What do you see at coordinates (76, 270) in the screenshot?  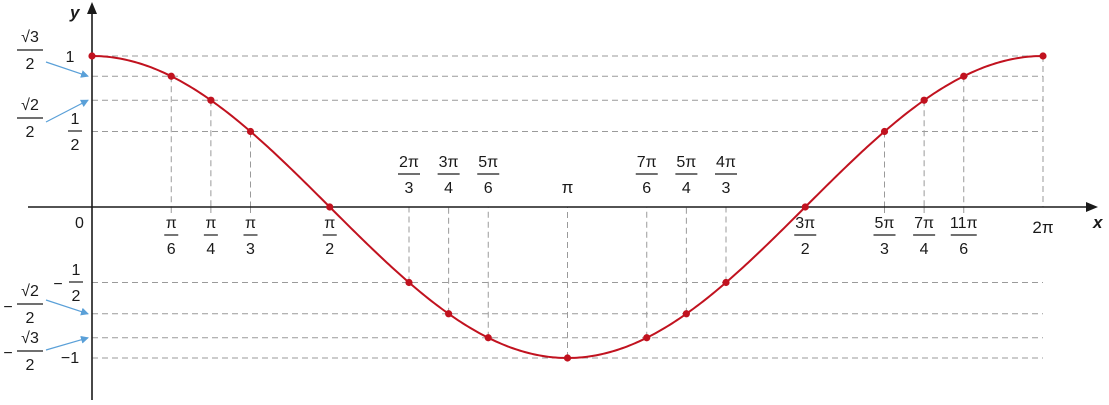 I see `y-label-neg-half-numerator: 1` at bounding box center [76, 270].